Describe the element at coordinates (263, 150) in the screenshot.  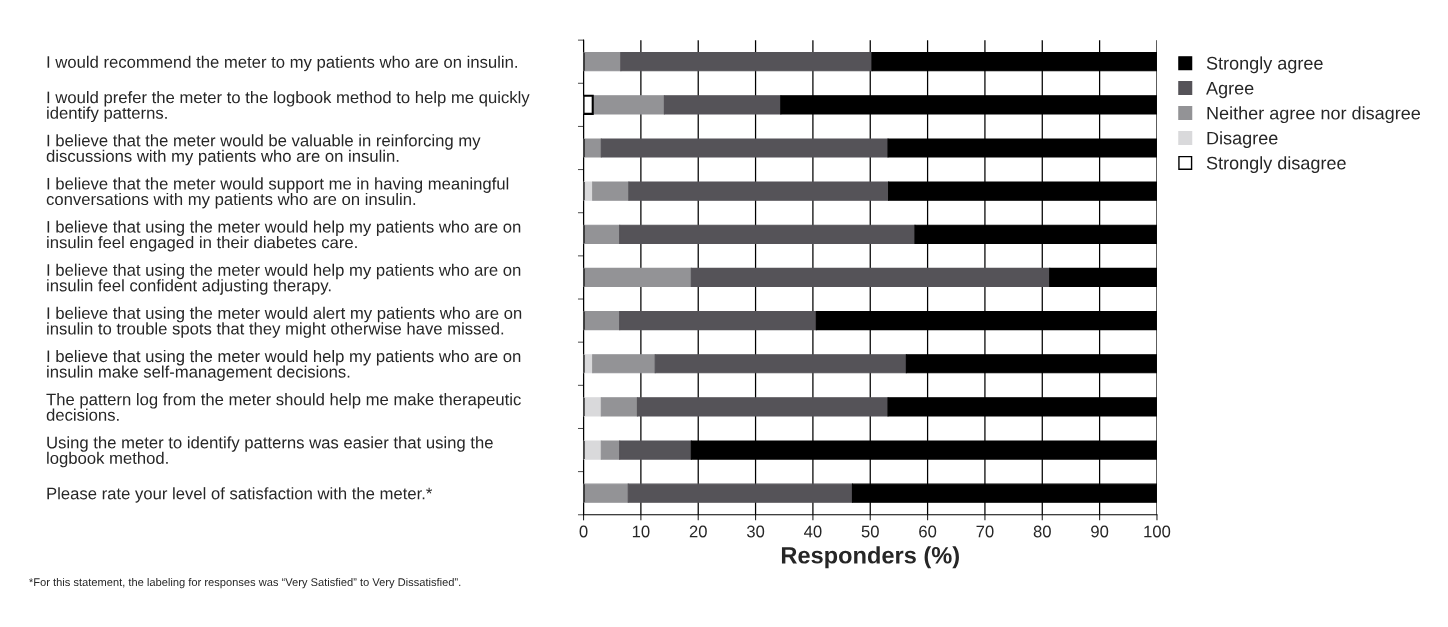
I see `y-tick-label: I believe that the meter would be valuable in reinforcing my discussions with my patients who are on insulin.` at that location.